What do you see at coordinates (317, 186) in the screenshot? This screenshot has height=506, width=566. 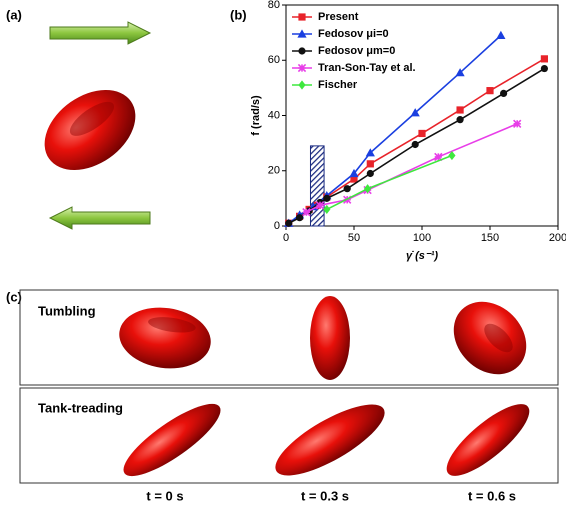 I see `shaded-region` at bounding box center [317, 186].